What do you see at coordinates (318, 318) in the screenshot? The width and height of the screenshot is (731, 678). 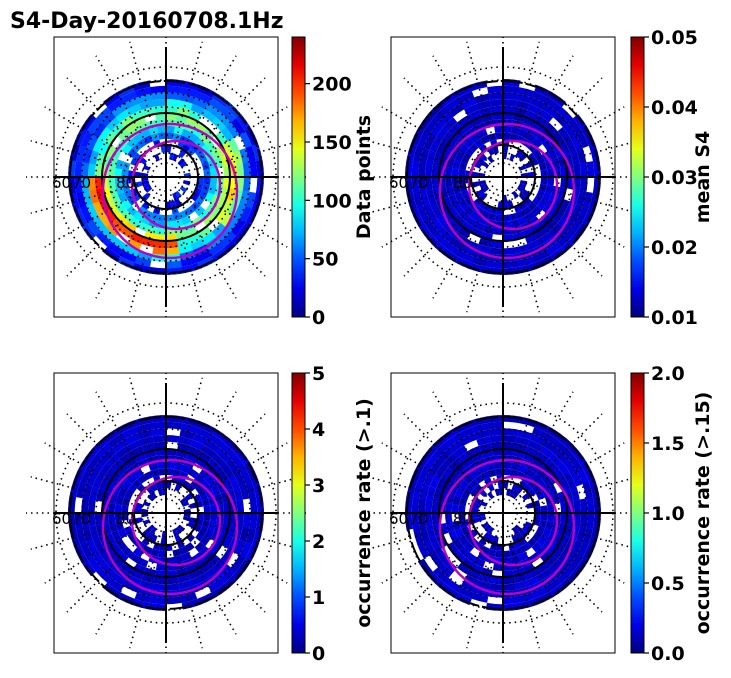 I see `colorbar-tick-label: 0` at bounding box center [318, 318].